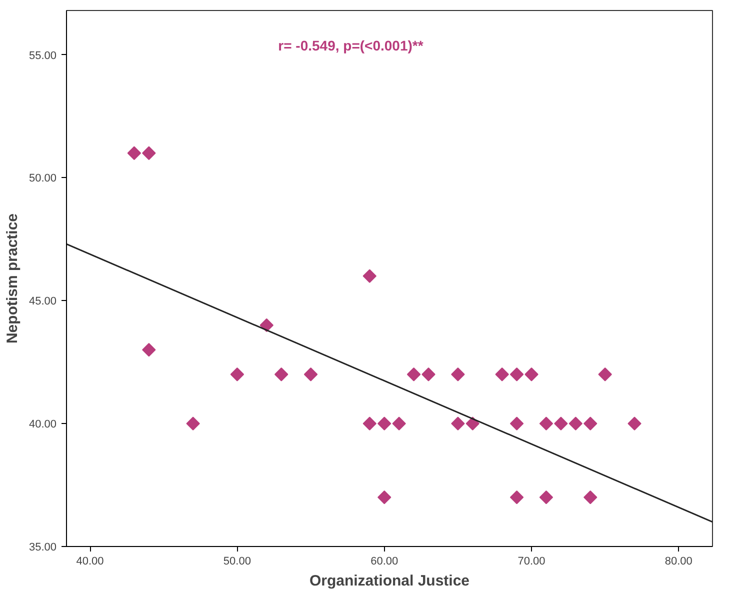  I want to click on x-tick-label: 70.00, so click(532, 562).